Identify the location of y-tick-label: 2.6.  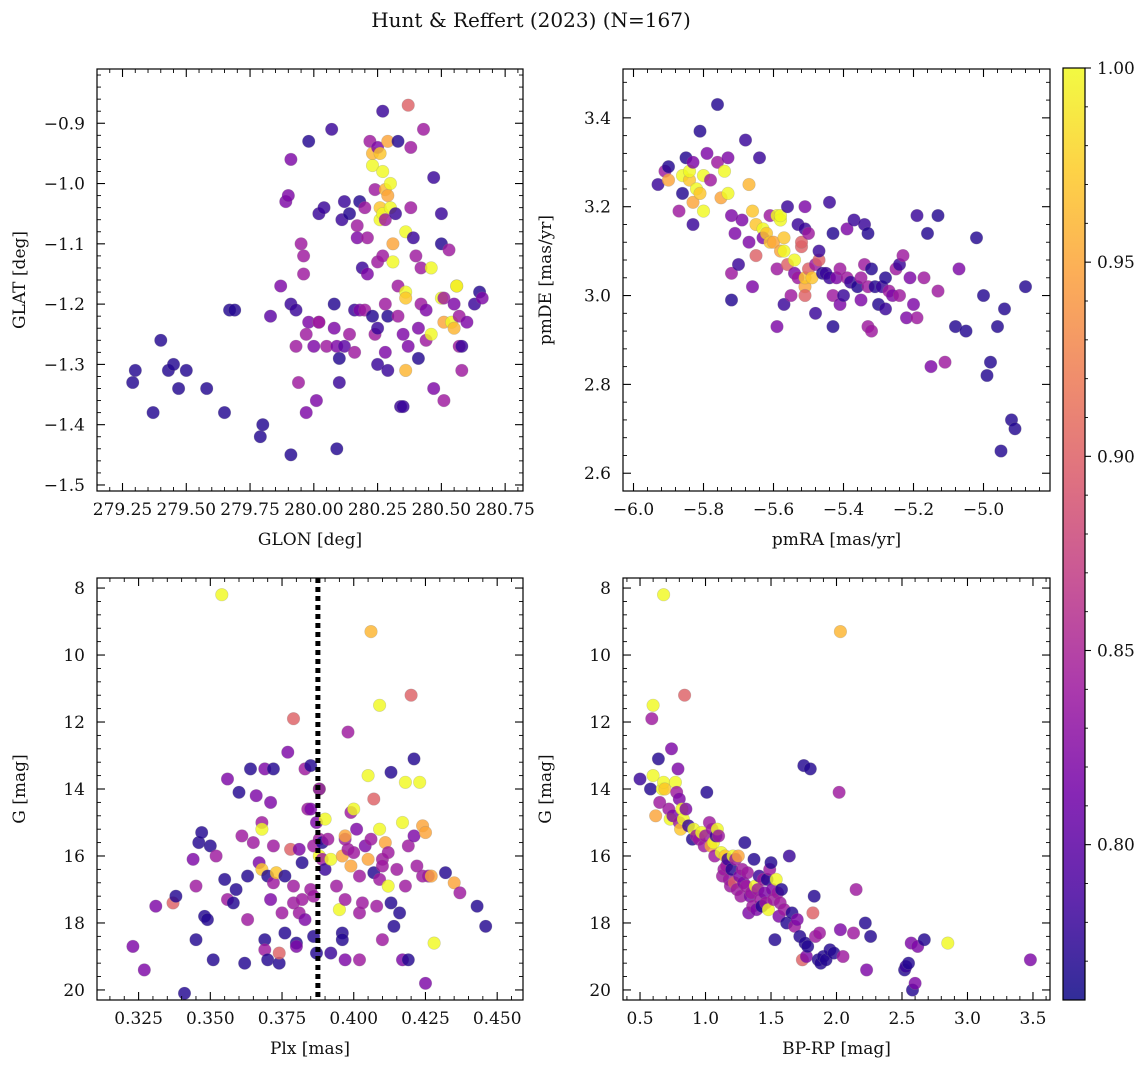
(597, 474).